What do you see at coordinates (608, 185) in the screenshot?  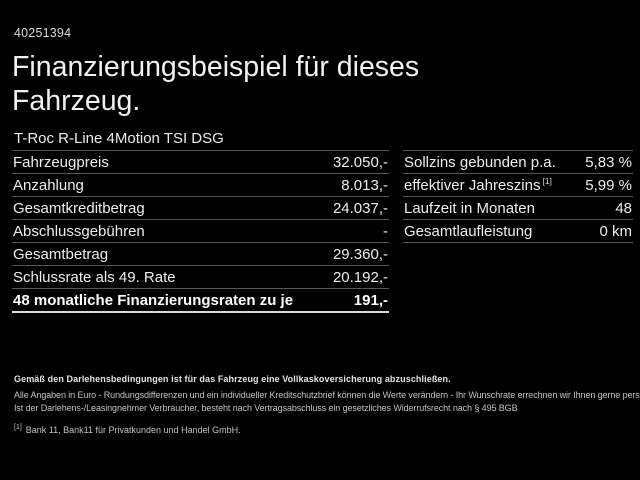 I see `row-value: 5,99 %` at bounding box center [608, 185].